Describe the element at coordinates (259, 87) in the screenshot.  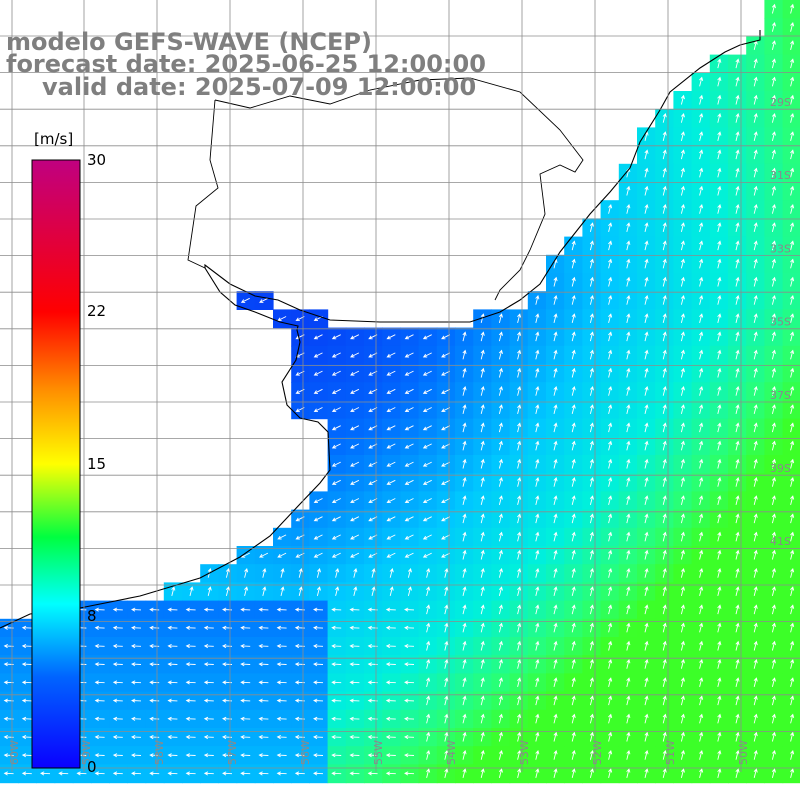
I see `valid-date: valid date: 2025-07-09 12:00:00` at that location.